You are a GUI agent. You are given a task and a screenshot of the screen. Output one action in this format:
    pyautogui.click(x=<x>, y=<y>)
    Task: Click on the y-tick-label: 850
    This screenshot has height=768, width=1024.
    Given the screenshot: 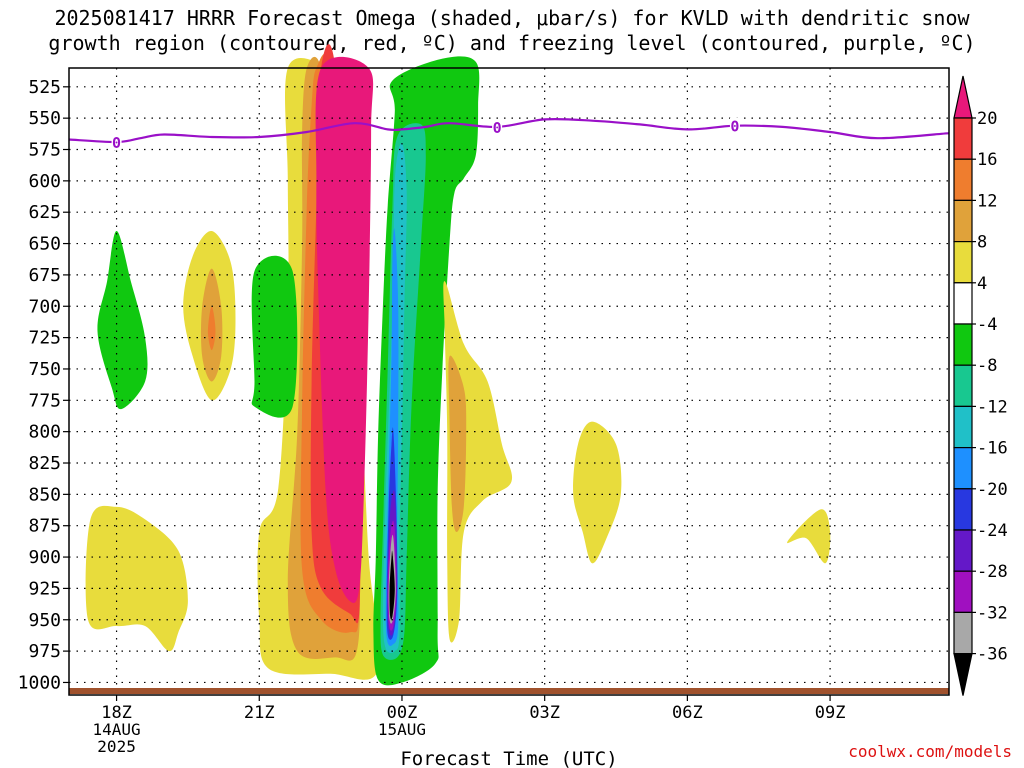 What is the action you would take?
    pyautogui.click(x=44, y=494)
    